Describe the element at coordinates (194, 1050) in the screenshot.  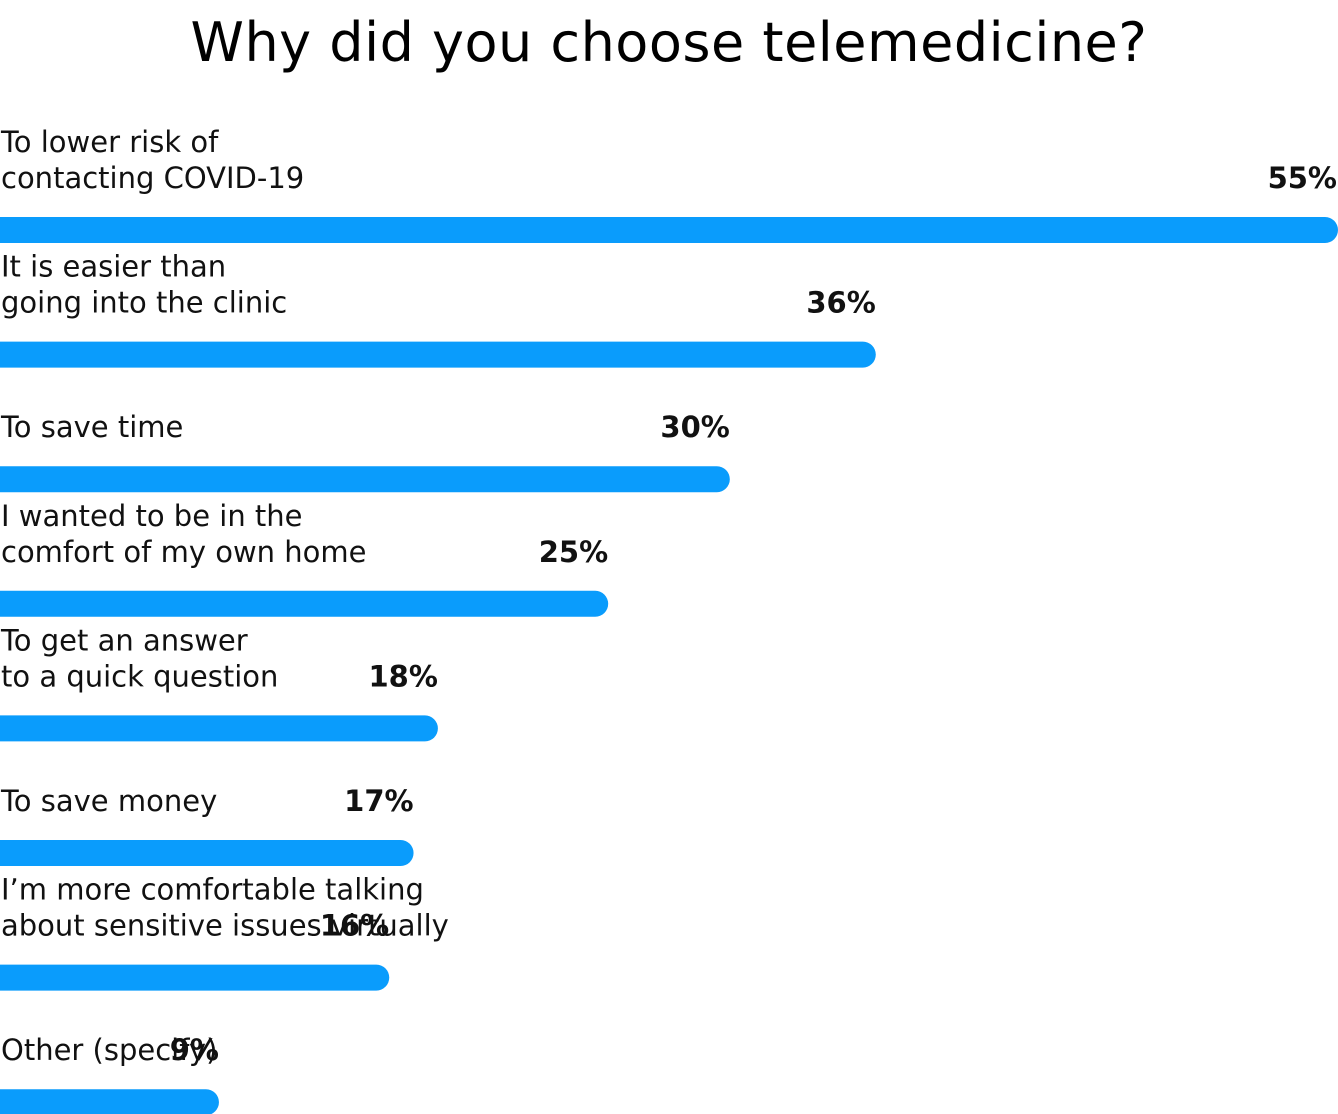
I see `value-label: 9%` at that location.